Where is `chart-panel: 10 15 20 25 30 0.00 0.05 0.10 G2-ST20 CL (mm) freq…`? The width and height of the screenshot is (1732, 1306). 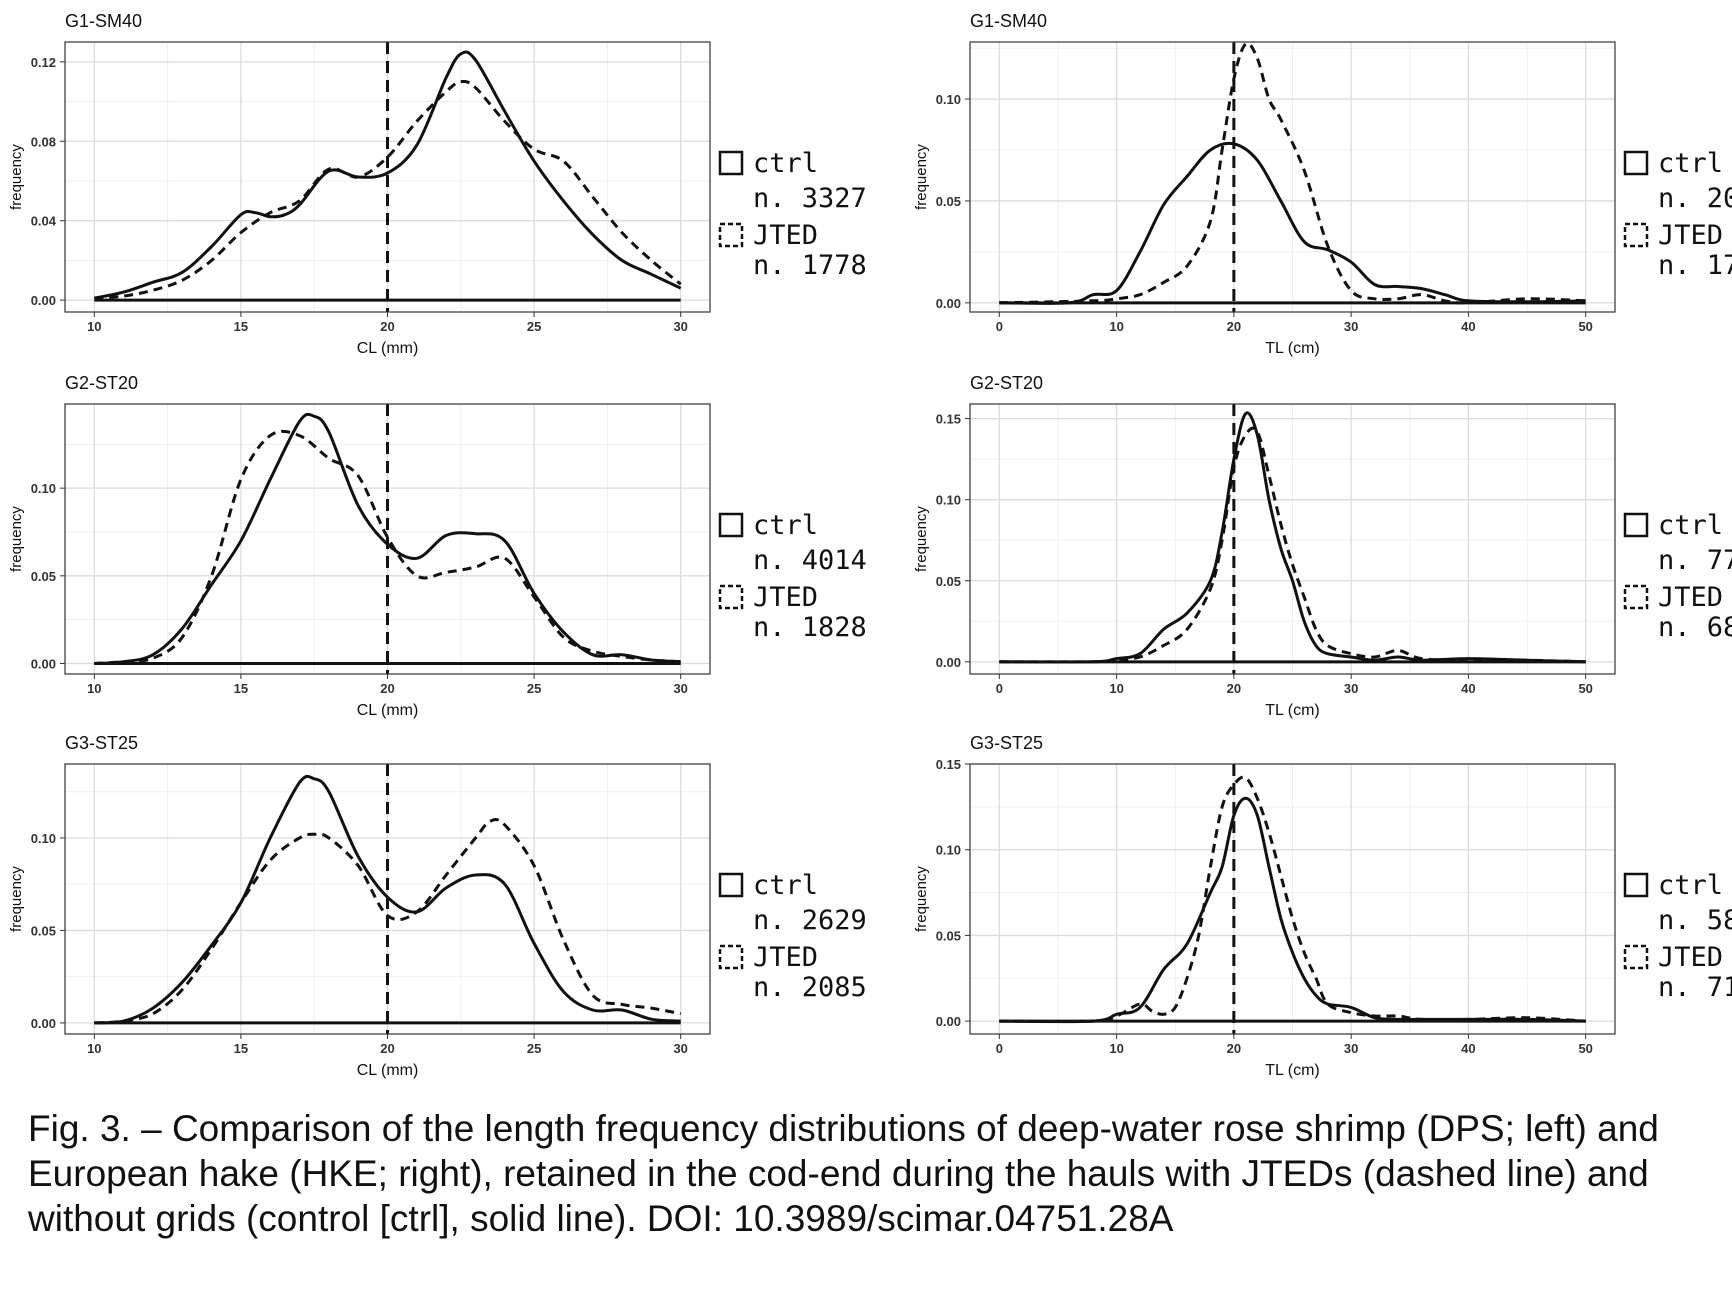
chart-panel: 10 15 20 25 30 0.00 0.05 0.10 G2-ST20 CL (mm) freq… is located at coordinates (437, 546).